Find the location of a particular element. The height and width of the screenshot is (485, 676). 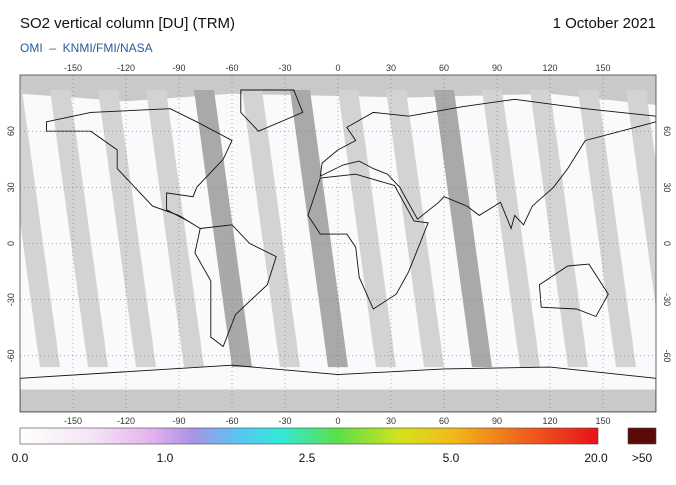

colorbar-label: 5.0 is located at coordinates (451, 458).